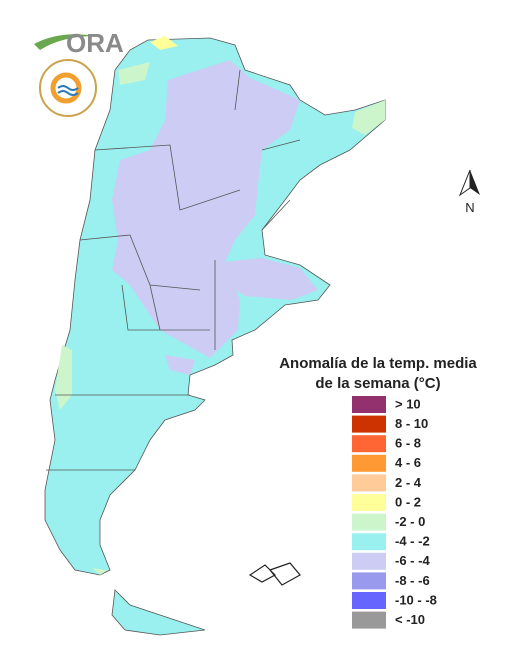 The height and width of the screenshot is (660, 510). What do you see at coordinates (469, 207) in the screenshot?
I see `north-label: N` at bounding box center [469, 207].